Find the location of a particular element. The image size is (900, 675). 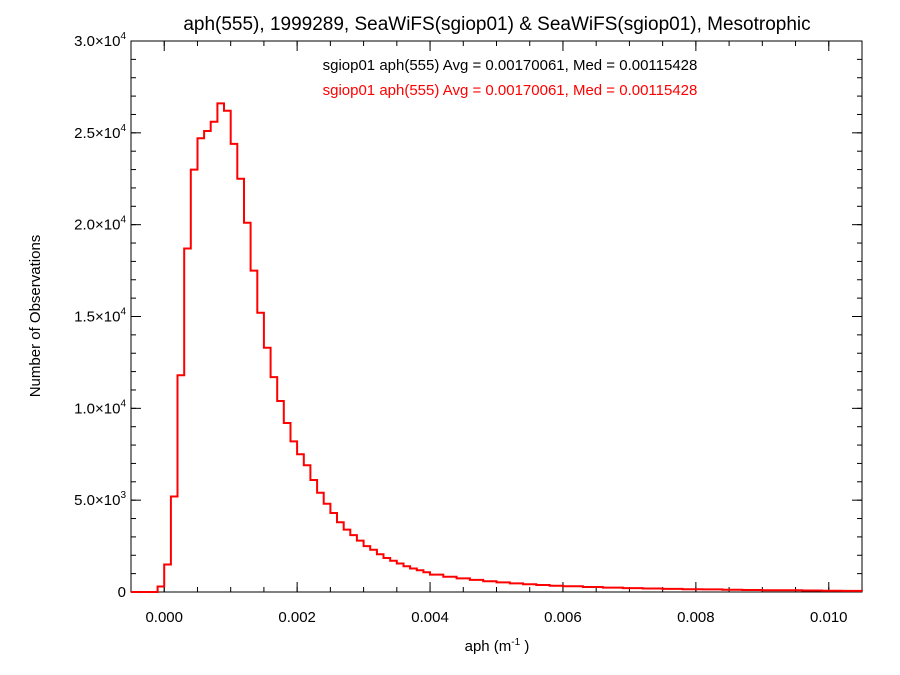

x-axis-label: aph (m-1 ) is located at coordinates (497, 643).